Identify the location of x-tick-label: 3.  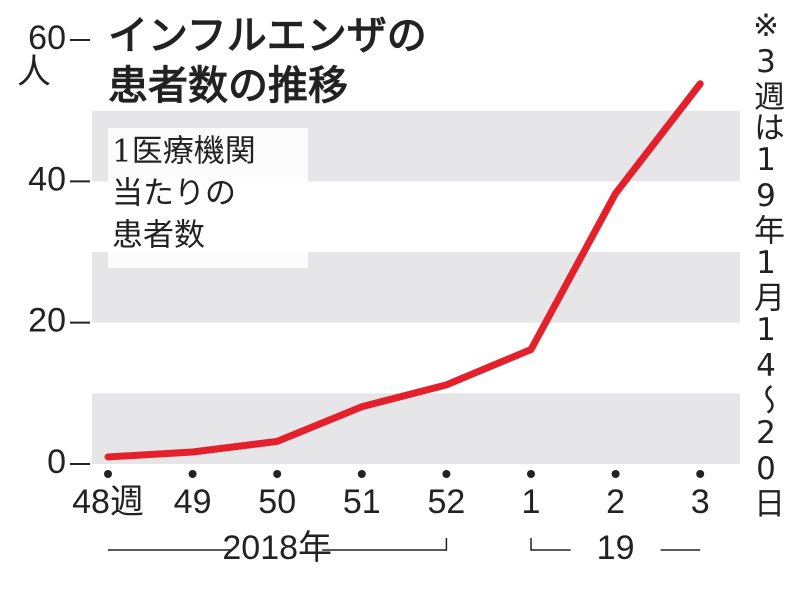
(700, 502).